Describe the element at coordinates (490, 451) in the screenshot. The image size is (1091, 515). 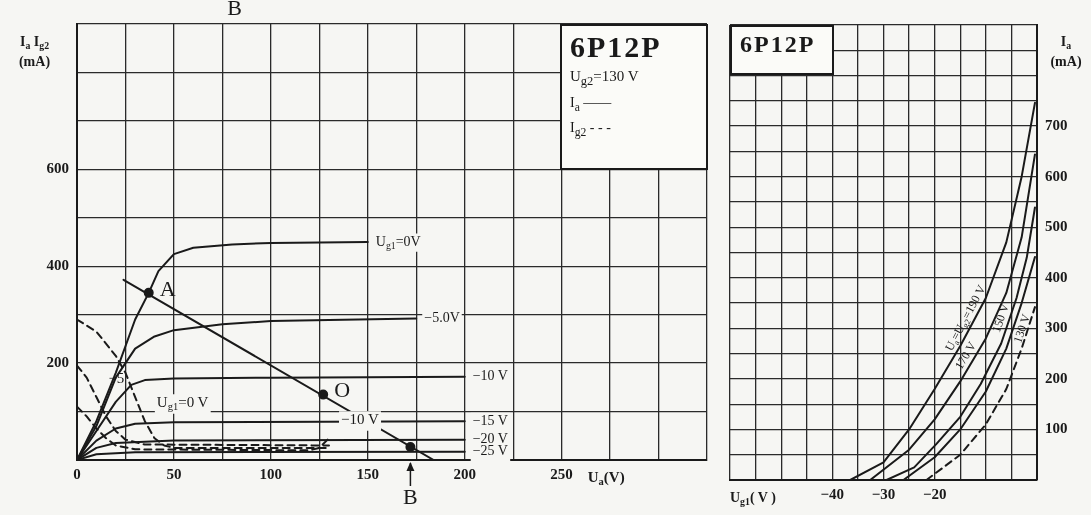
I see `series-label: −25 V` at that location.